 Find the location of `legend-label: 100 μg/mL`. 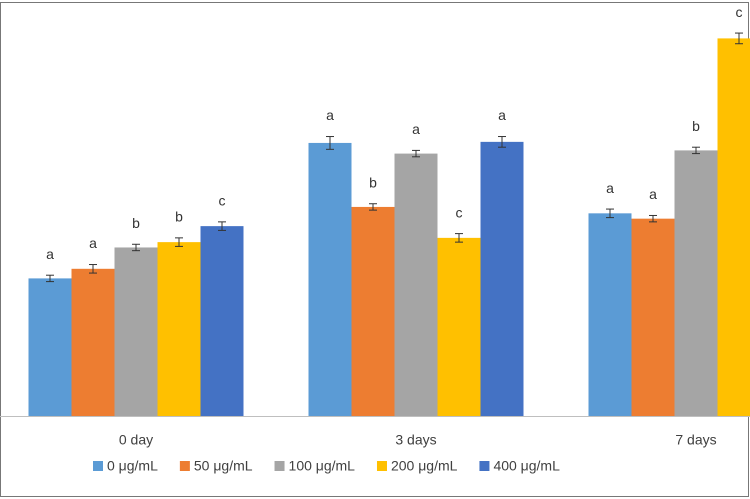

legend-label: 100 μg/mL is located at coordinates (322, 466).